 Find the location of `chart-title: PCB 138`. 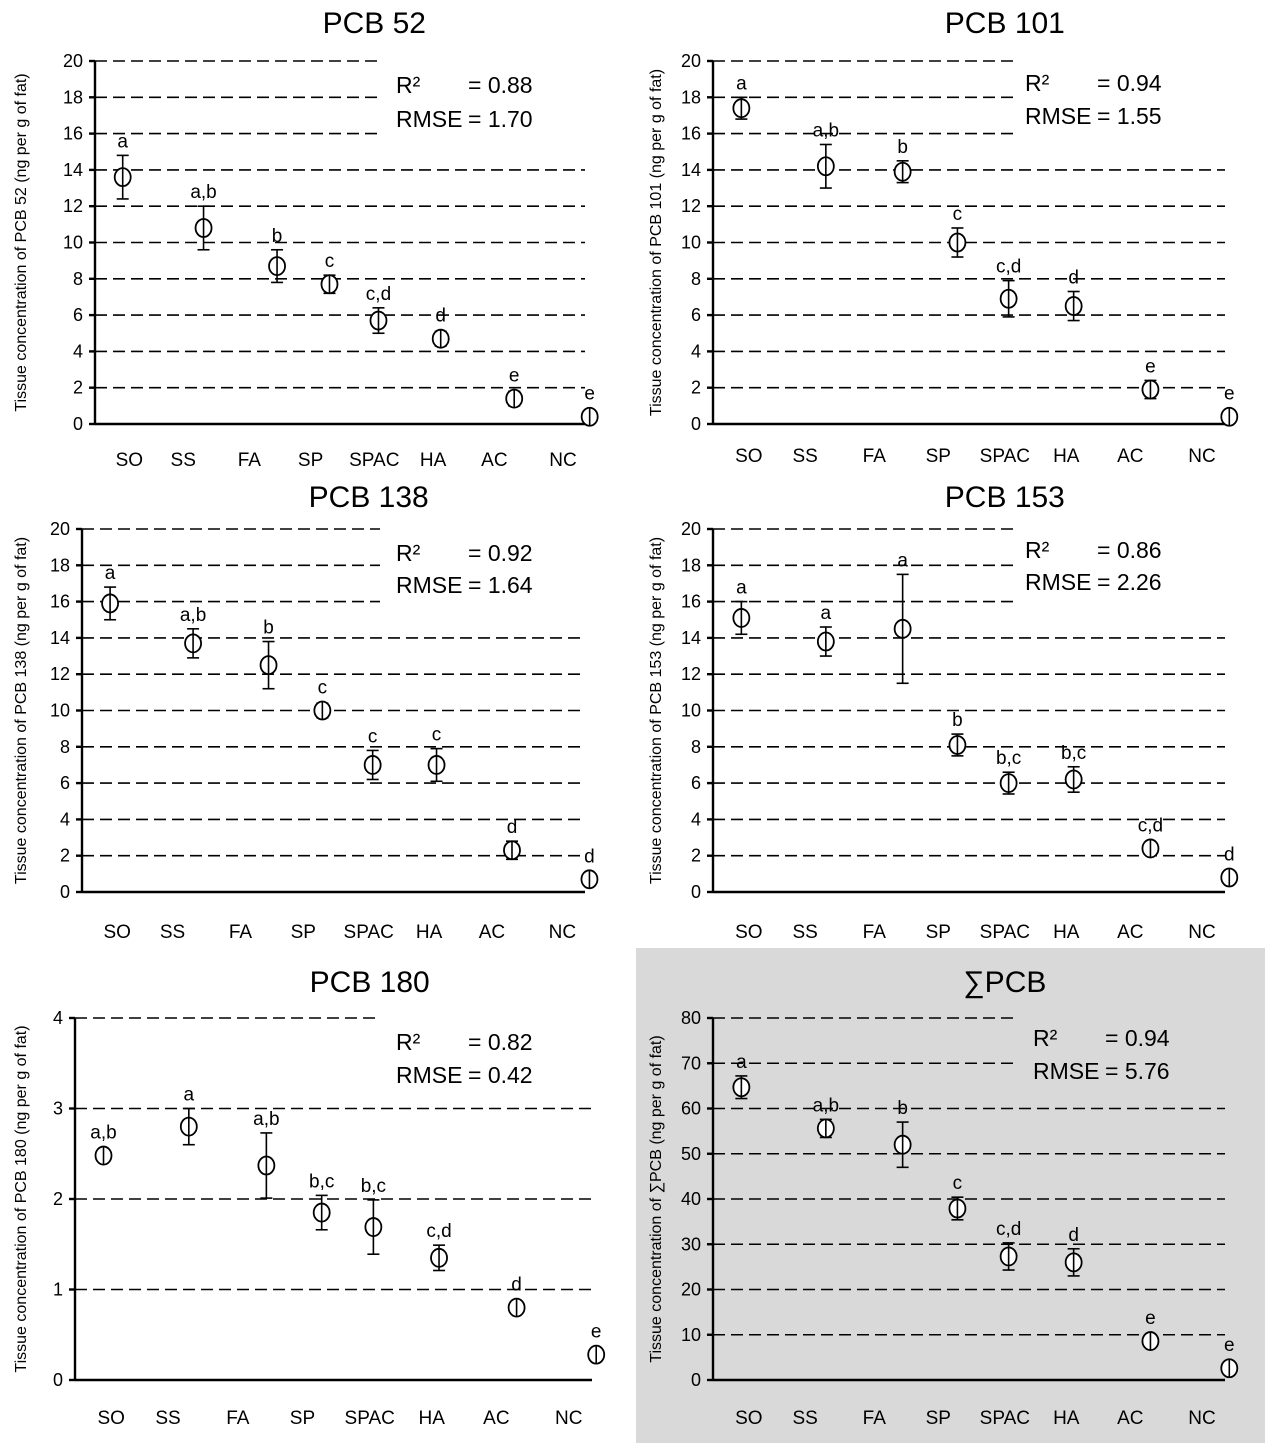

chart-title: PCB 138 is located at coordinates (369, 497).